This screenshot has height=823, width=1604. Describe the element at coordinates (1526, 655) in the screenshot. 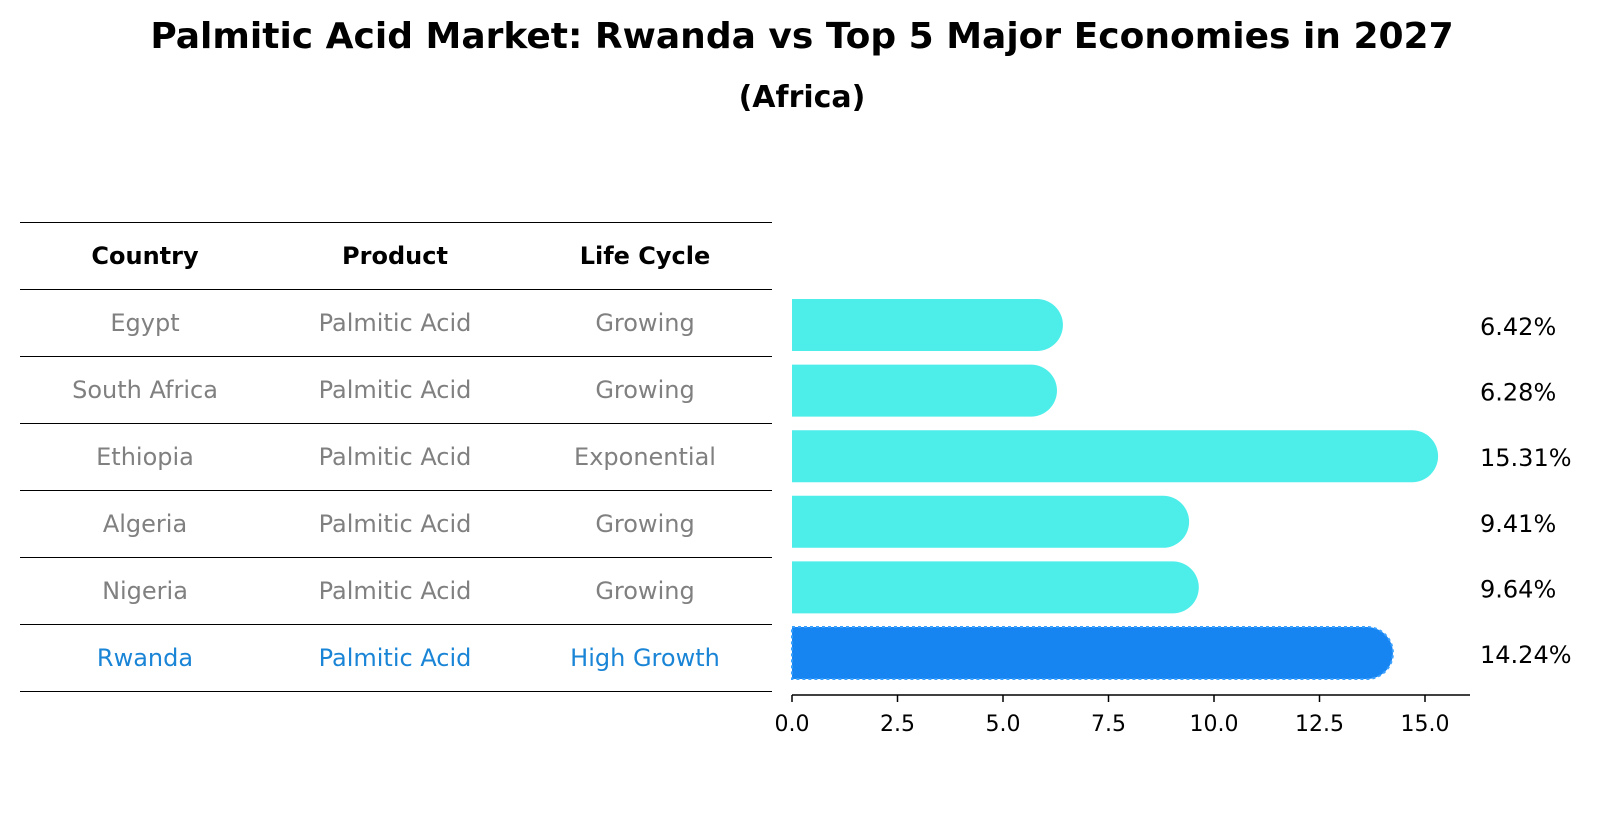

I see `value-label: 14.24%` at that location.